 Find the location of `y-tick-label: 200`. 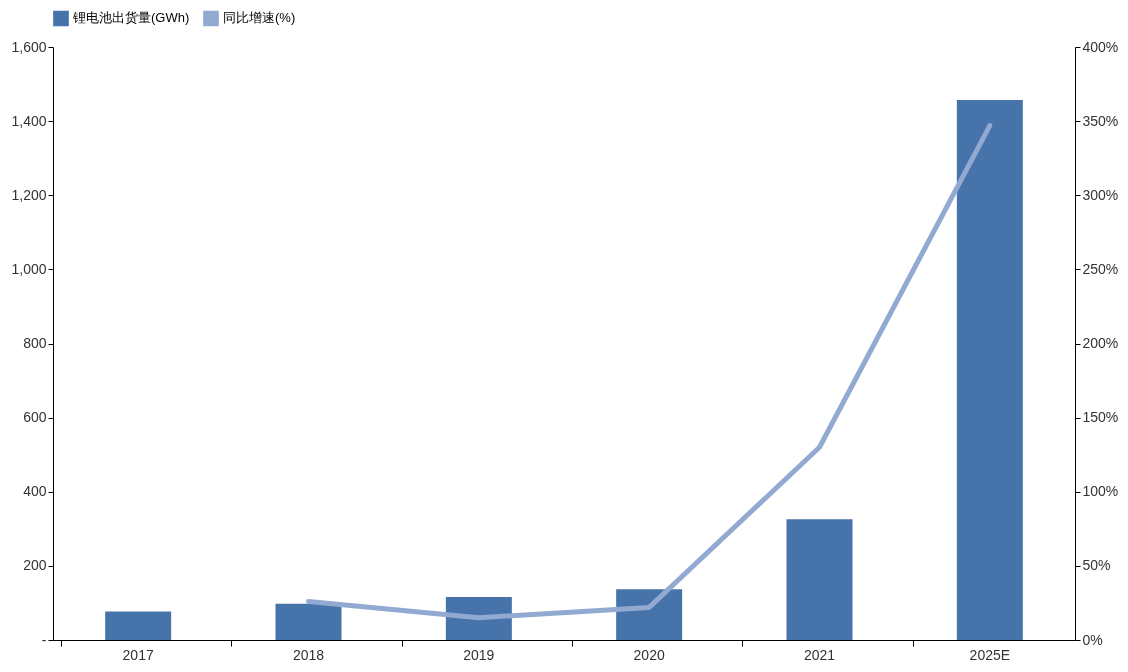

y-tick-label: 200 is located at coordinates (35, 565).